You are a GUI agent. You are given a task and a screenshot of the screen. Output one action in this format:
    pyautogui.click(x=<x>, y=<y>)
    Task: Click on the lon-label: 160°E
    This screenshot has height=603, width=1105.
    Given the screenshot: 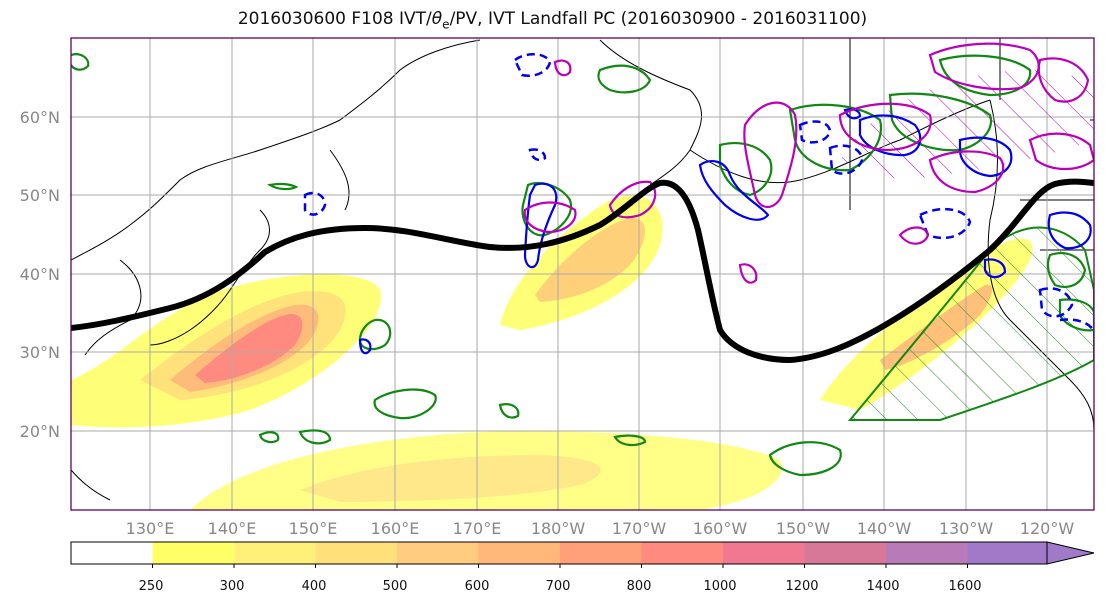 What is the action you would take?
    pyautogui.click(x=395, y=528)
    